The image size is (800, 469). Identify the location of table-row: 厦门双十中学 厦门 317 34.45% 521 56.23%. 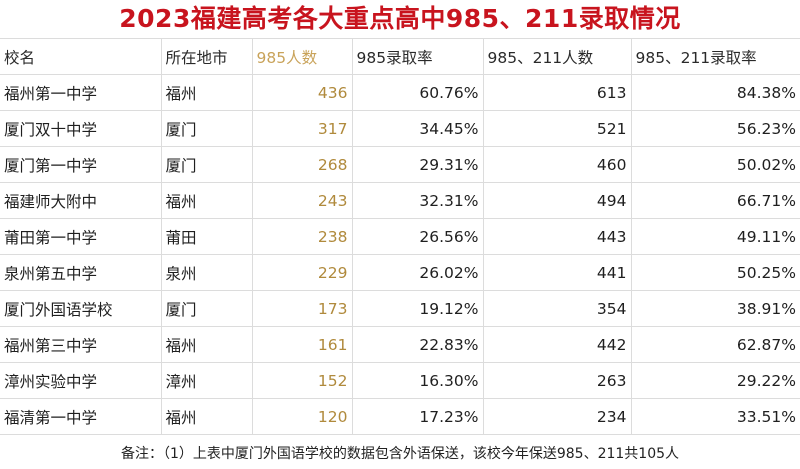
(400, 128).